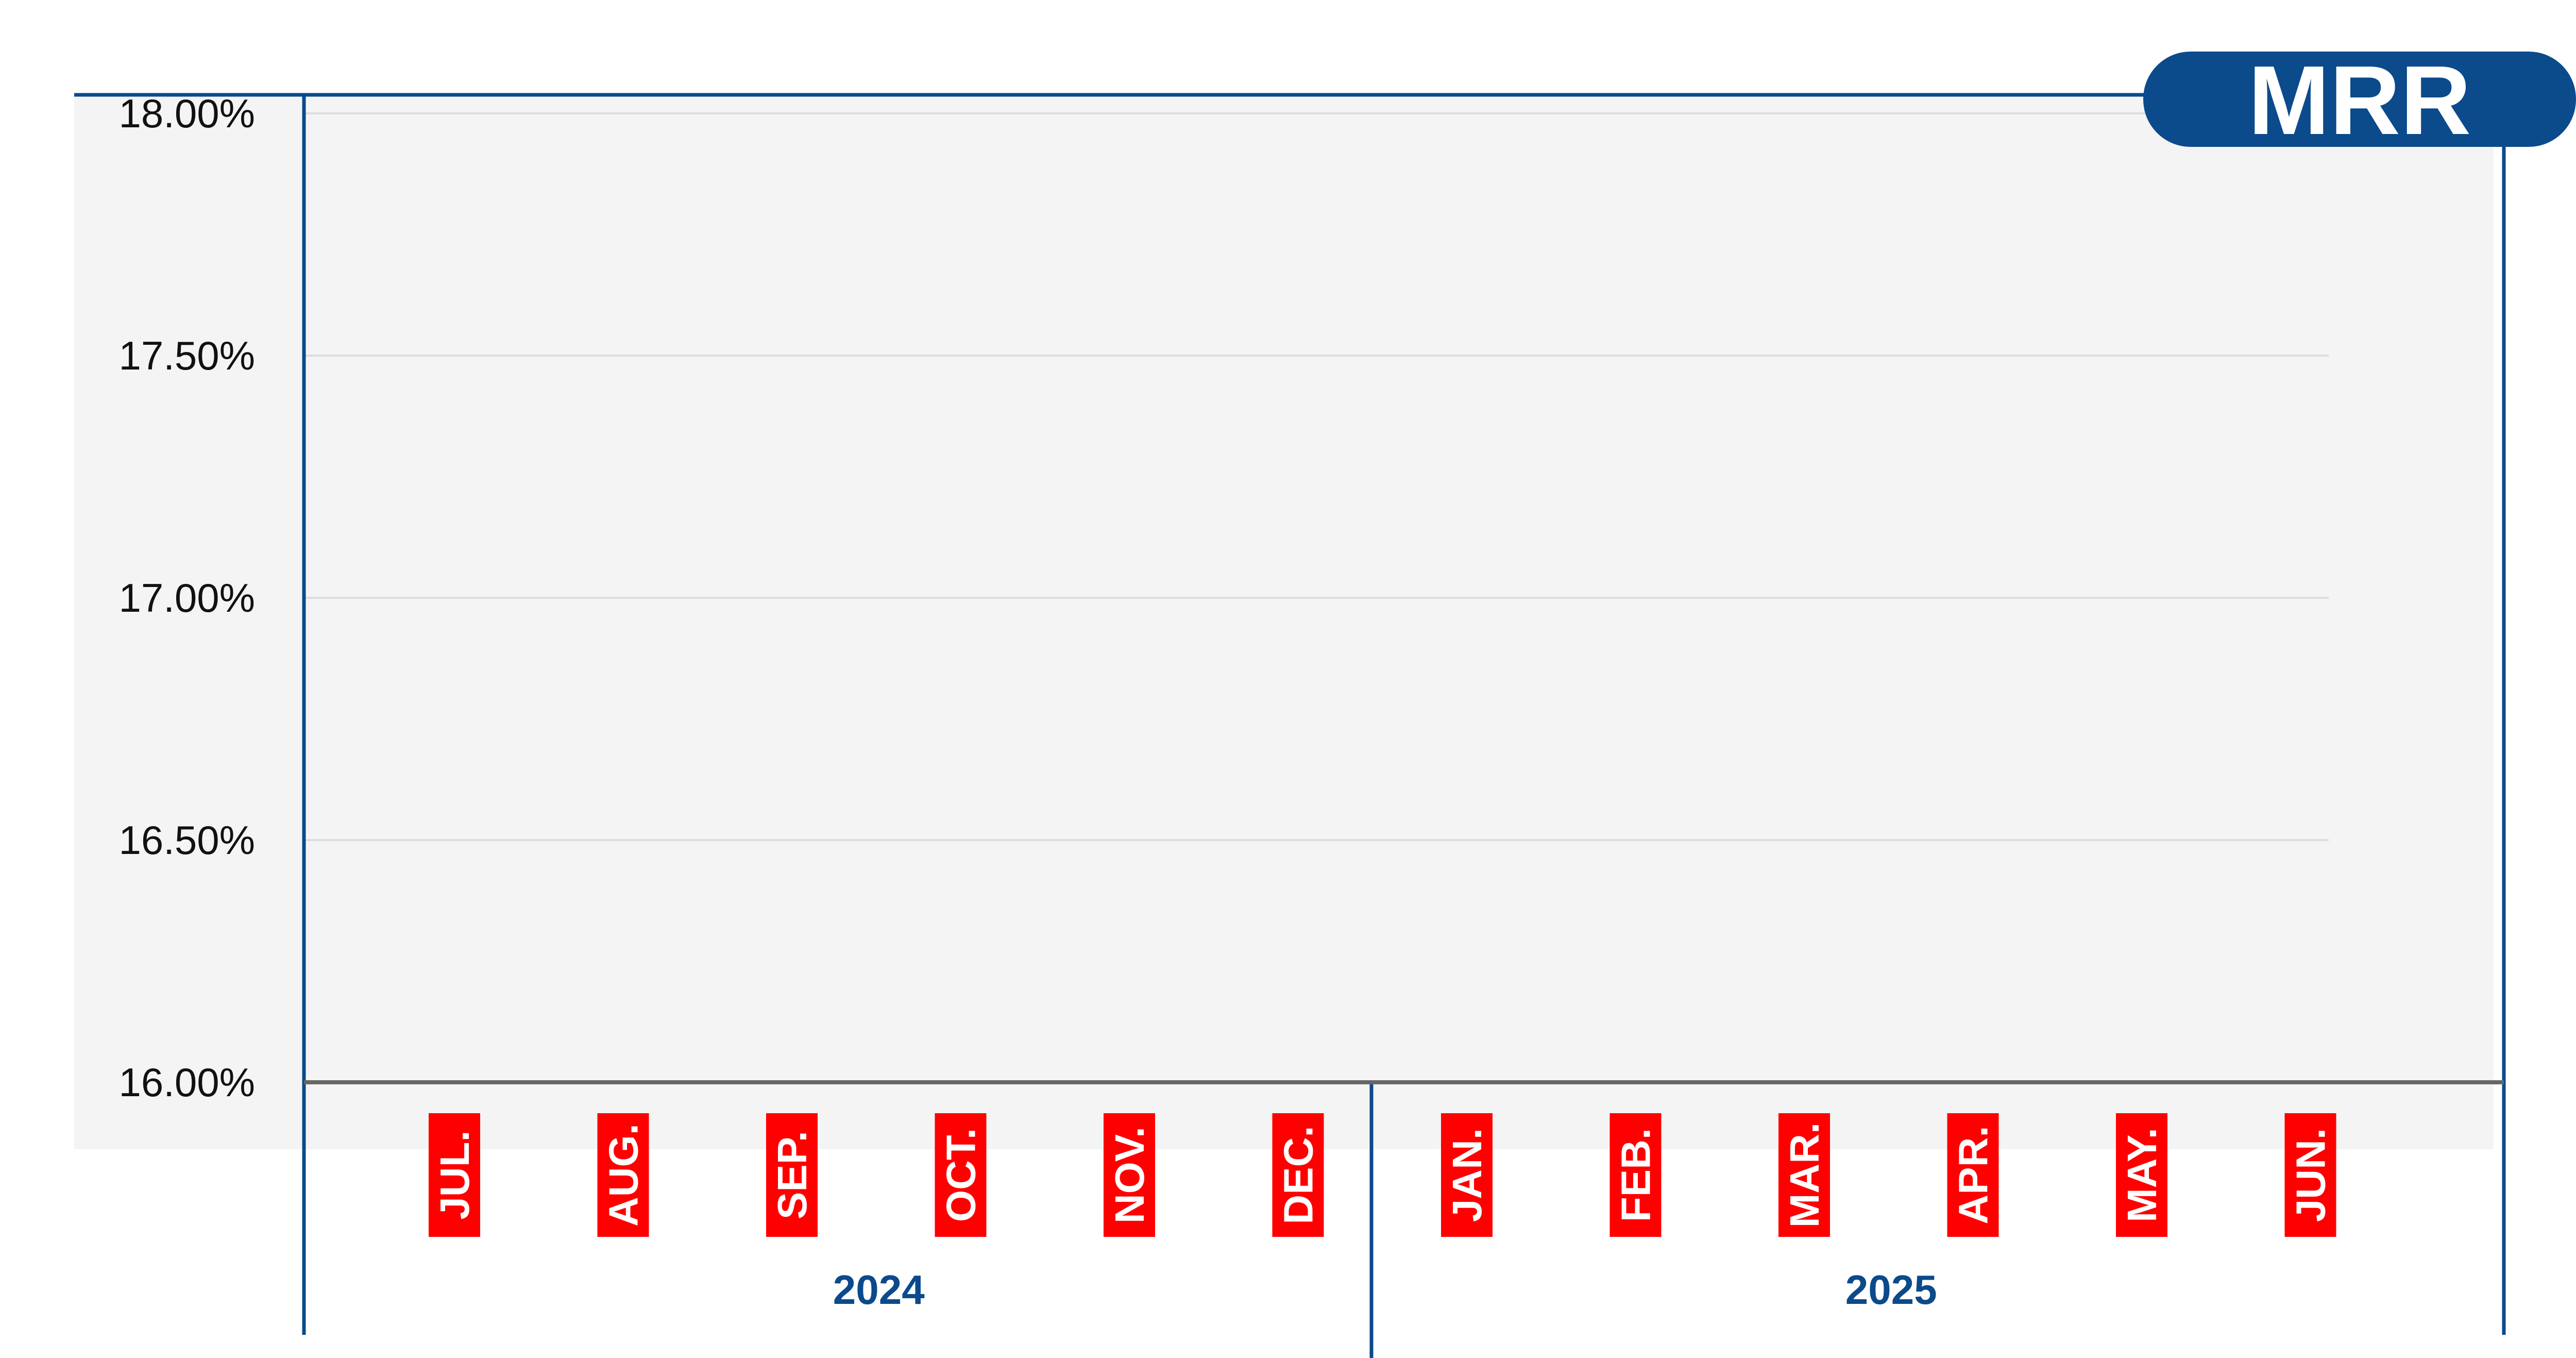  I want to click on month-tag: APR., so click(1973, 1175).